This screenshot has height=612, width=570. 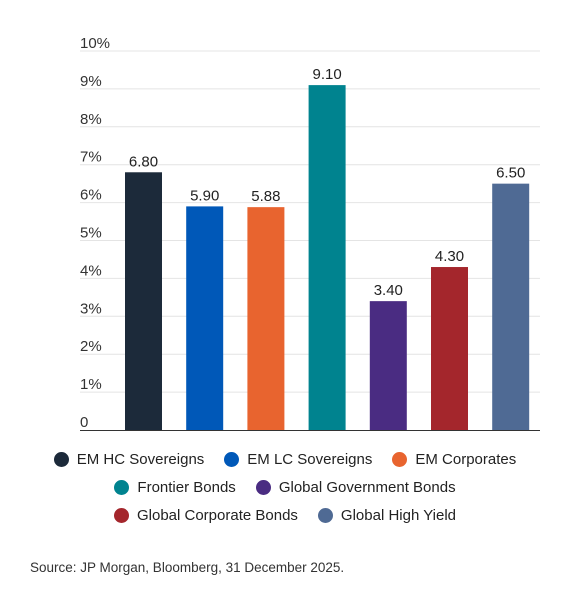 What do you see at coordinates (95, 43) in the screenshot?
I see `y-tick-label: 10%` at bounding box center [95, 43].